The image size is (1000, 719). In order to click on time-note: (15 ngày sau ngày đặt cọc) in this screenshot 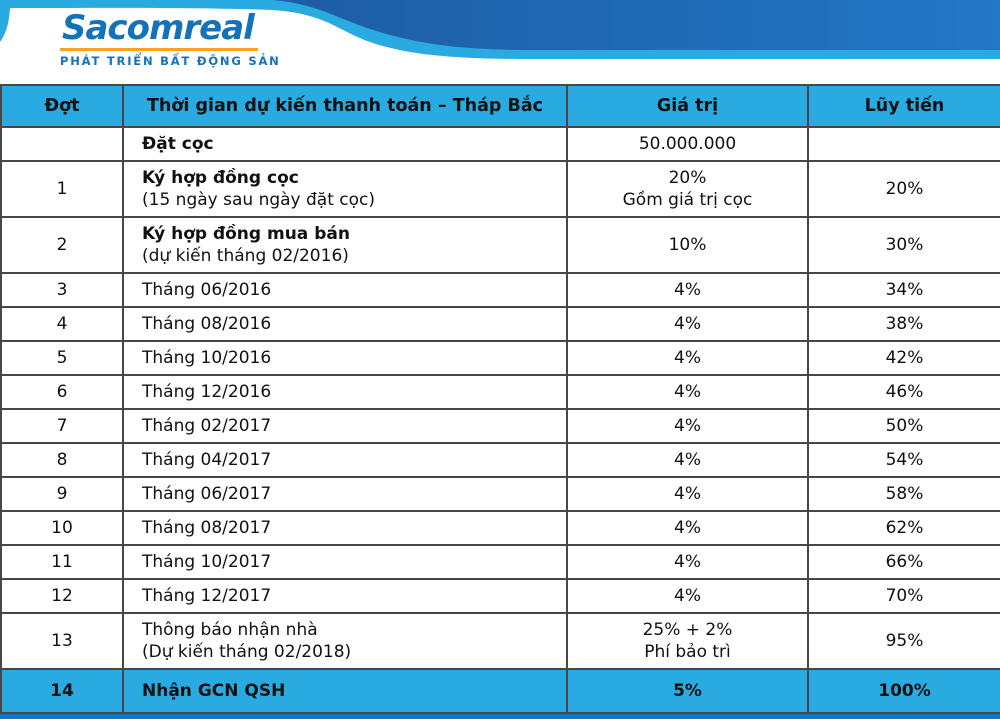, I will do `click(259, 200)`.